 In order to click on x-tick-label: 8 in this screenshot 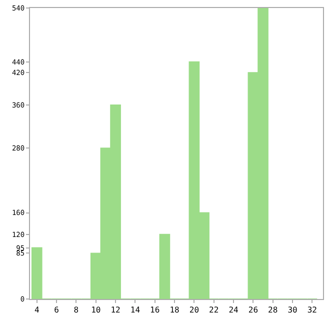, I will do `click(76, 310)`.